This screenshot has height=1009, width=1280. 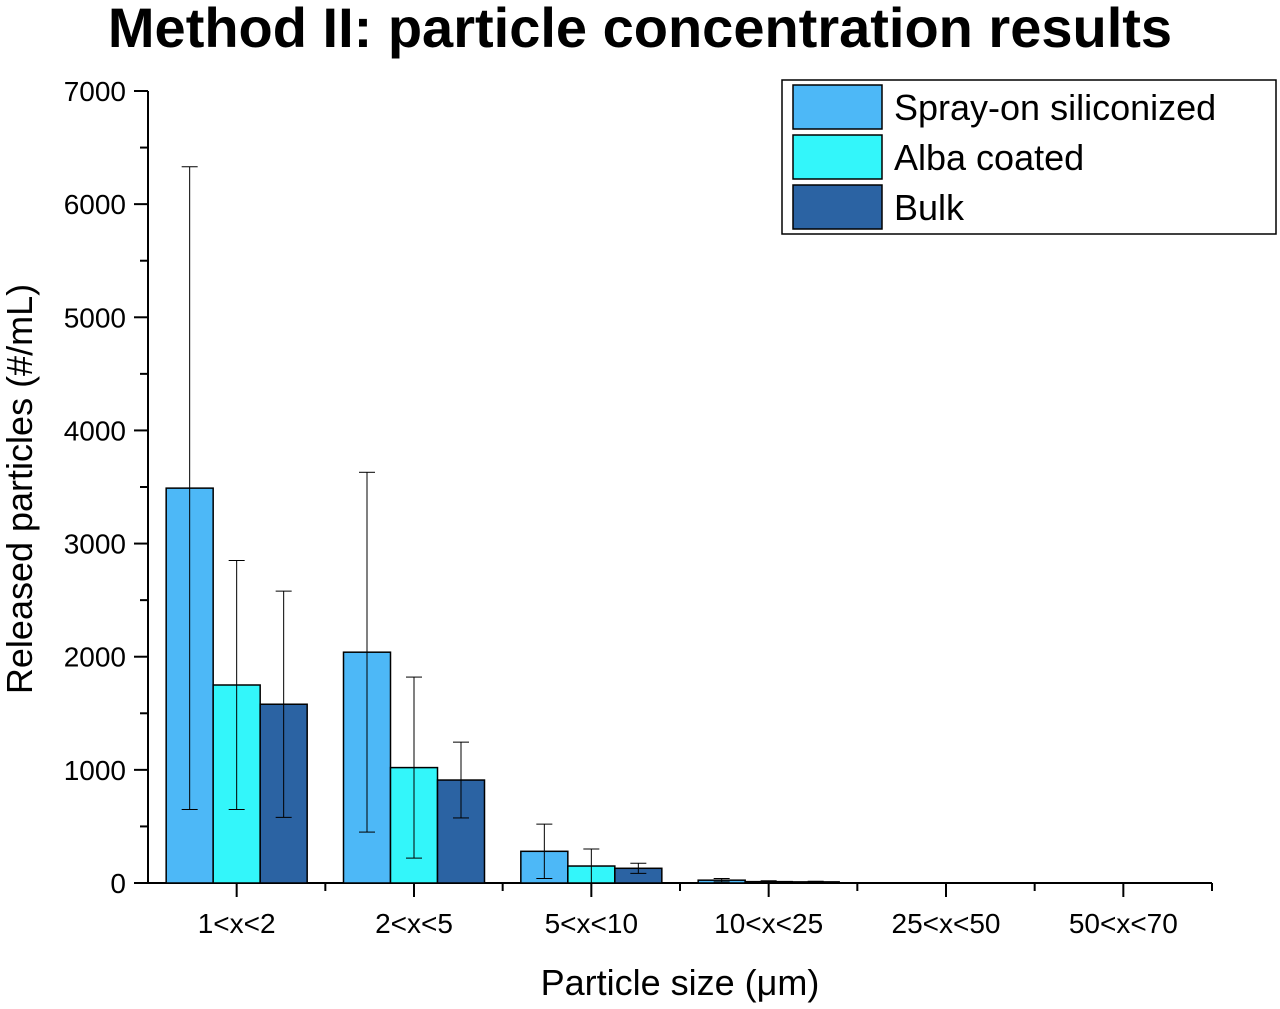 What do you see at coordinates (95, 430) in the screenshot?
I see `y-tick-label: 4000` at bounding box center [95, 430].